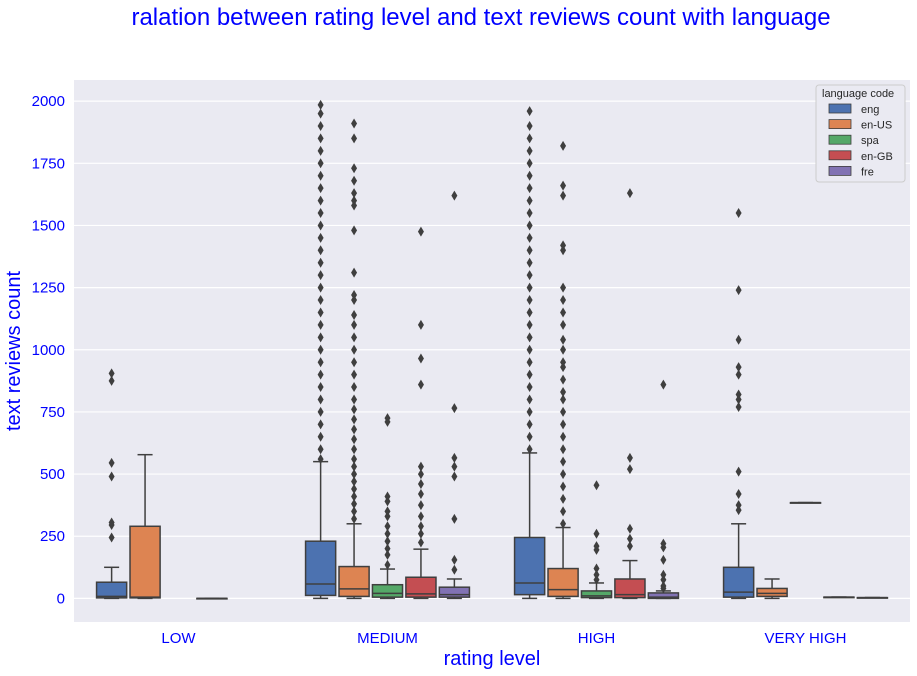 The image size is (917, 676). I want to click on box-en-US-medium, so click(354, 359).